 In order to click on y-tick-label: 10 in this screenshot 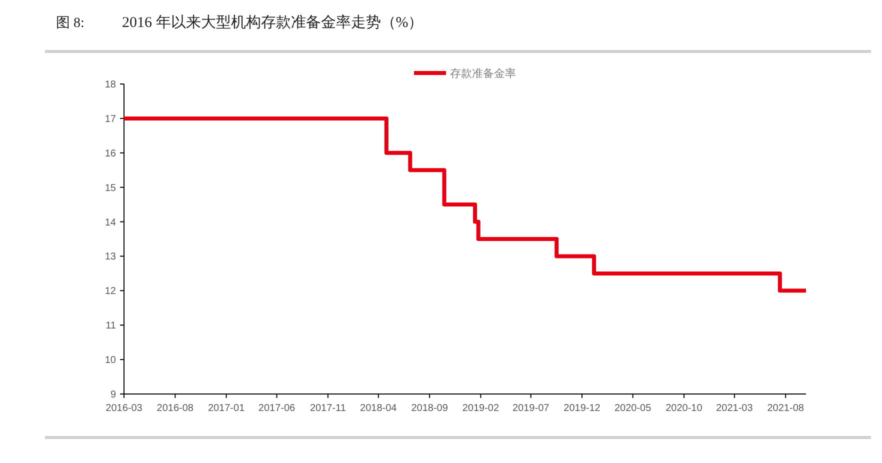, I will do `click(110, 360)`.